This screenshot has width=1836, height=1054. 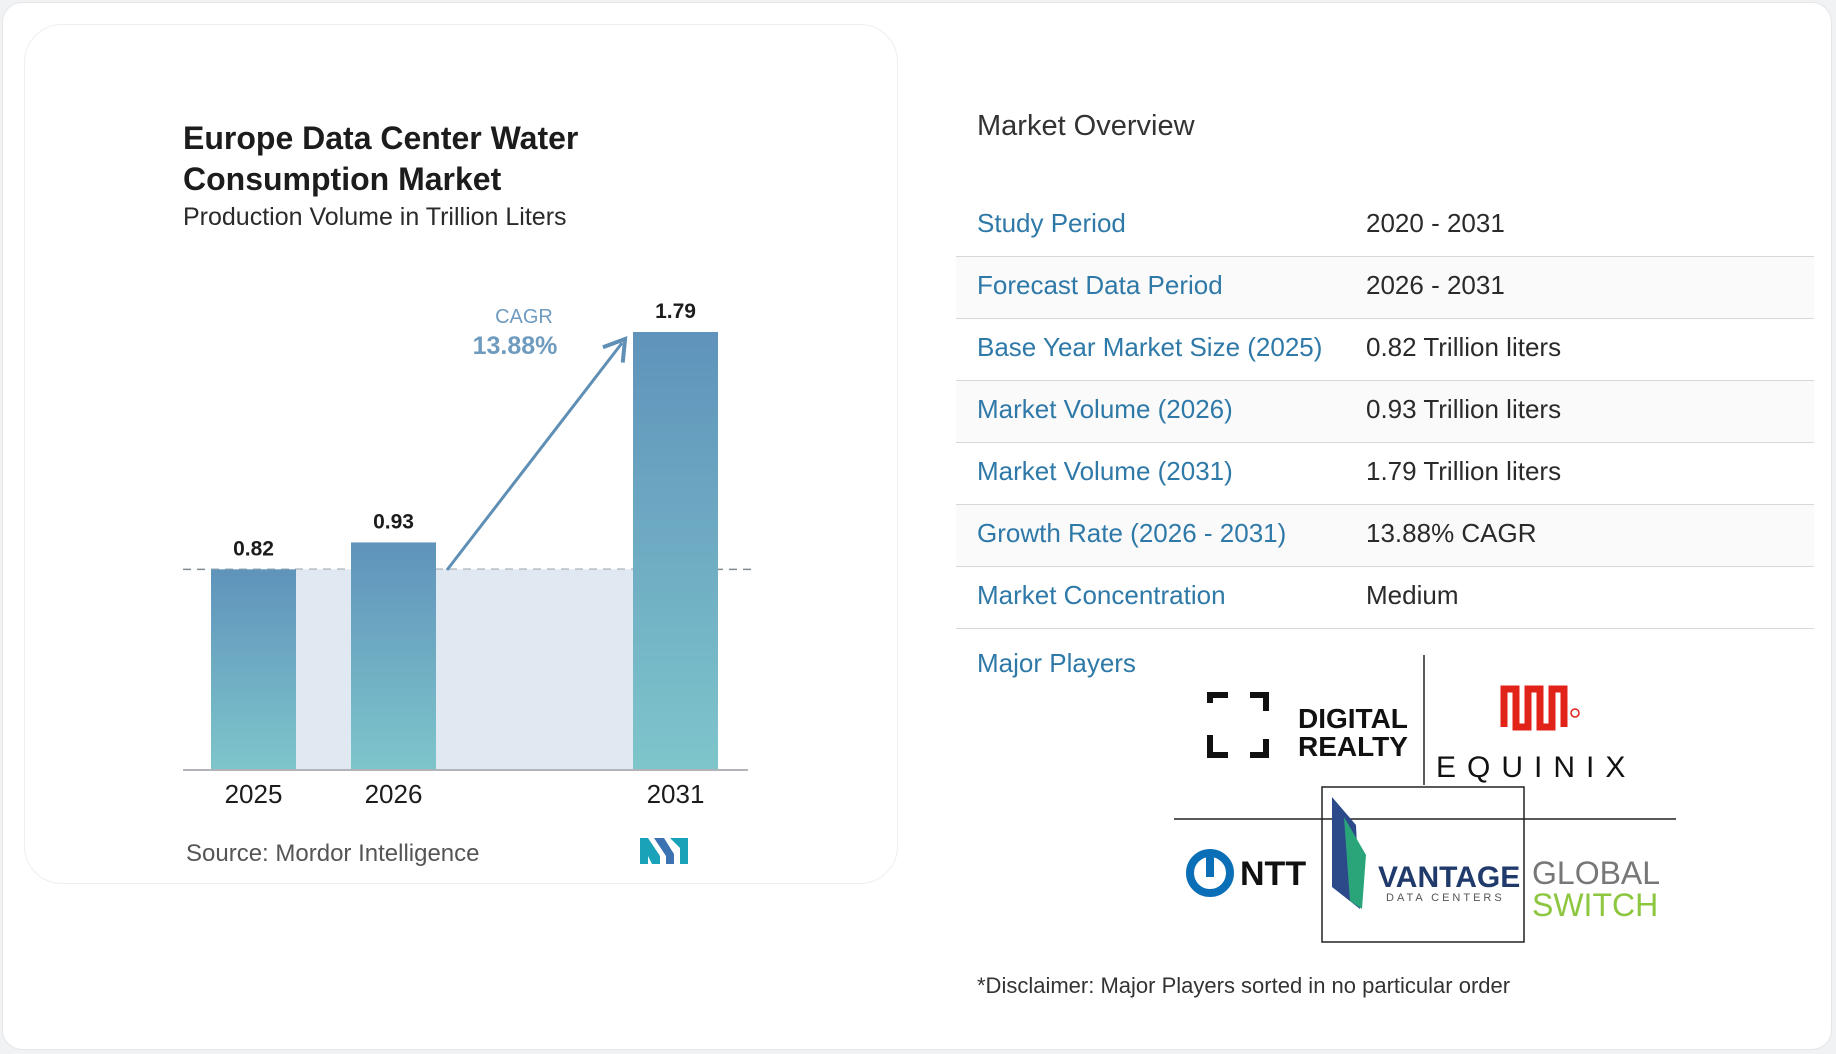 I want to click on source-name: Mordor Intelligence, so click(x=377, y=853).